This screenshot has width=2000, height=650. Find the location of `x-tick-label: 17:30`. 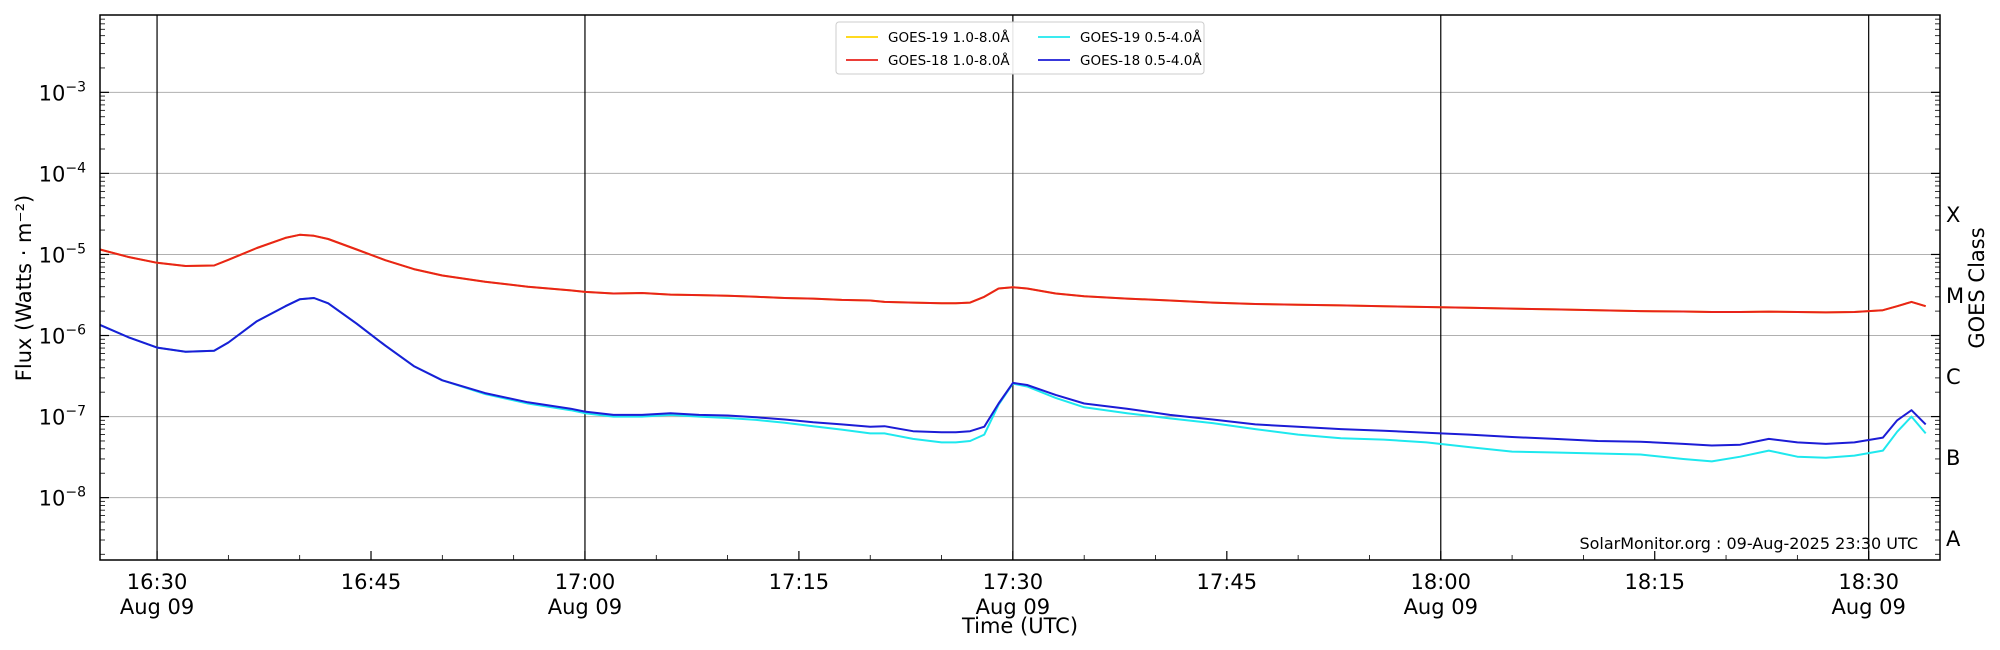

x-tick-label: 17:30 is located at coordinates (1013, 582).